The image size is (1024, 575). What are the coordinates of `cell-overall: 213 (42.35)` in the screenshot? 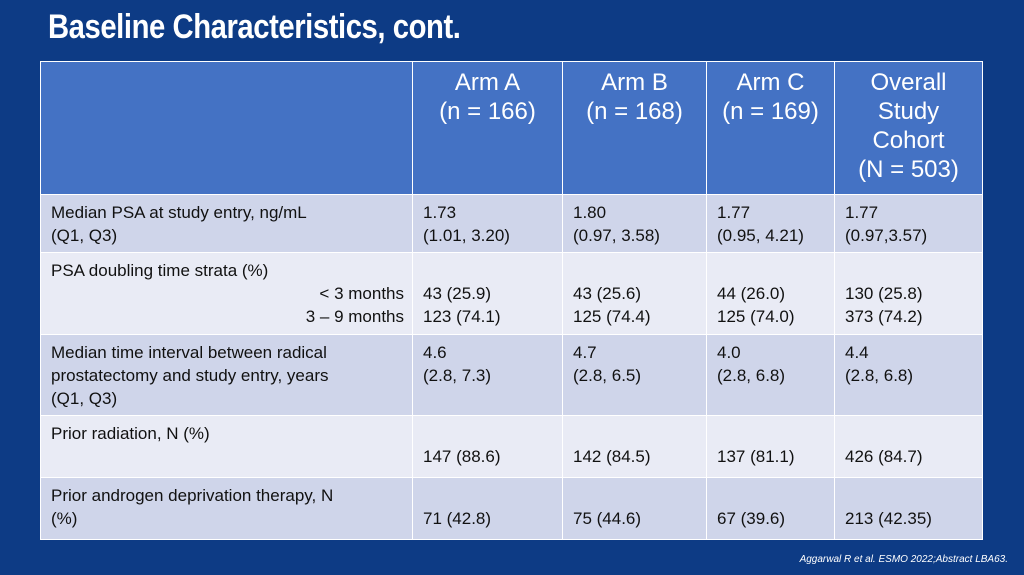 It's located at (908, 508).